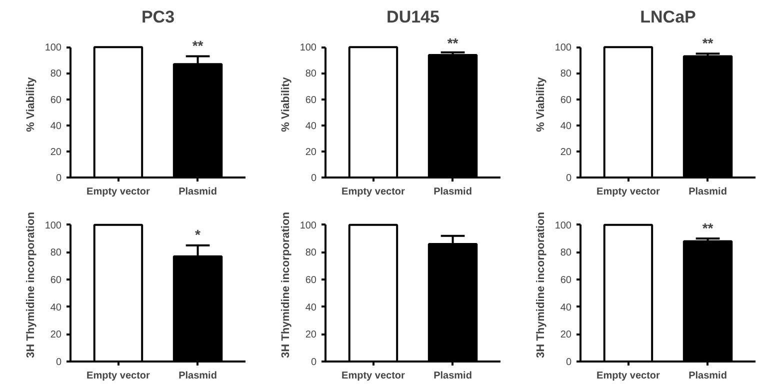 The image size is (767, 384). Describe the element at coordinates (198, 234) in the screenshot. I see `annotation: *` at that location.